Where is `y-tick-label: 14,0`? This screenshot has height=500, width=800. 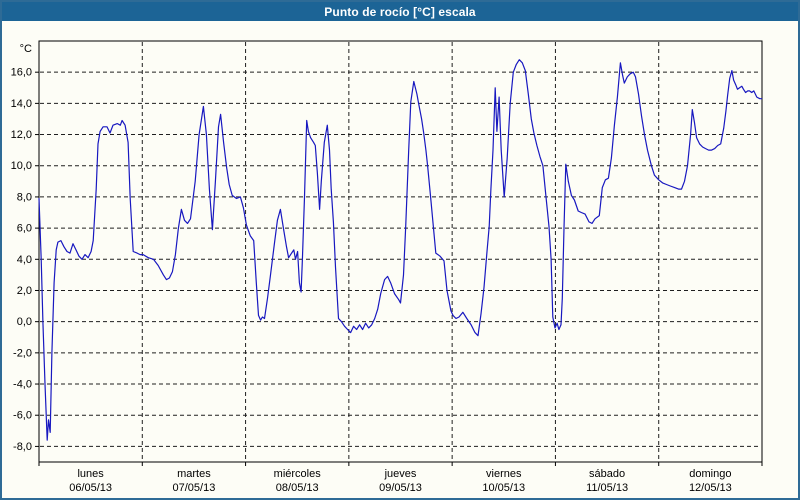
y-tick-label: 14,0 is located at coordinates (21, 104).